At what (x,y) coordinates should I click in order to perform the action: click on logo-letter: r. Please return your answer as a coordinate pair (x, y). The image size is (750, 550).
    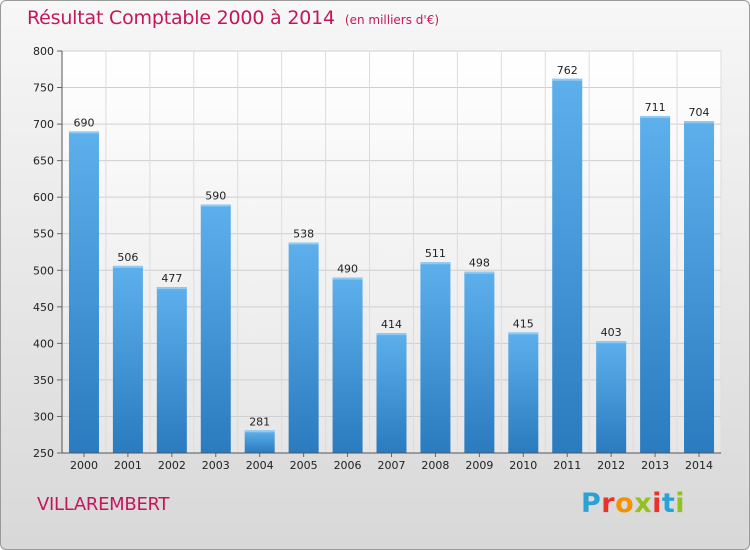
    Looking at the image, I should click on (608, 503).